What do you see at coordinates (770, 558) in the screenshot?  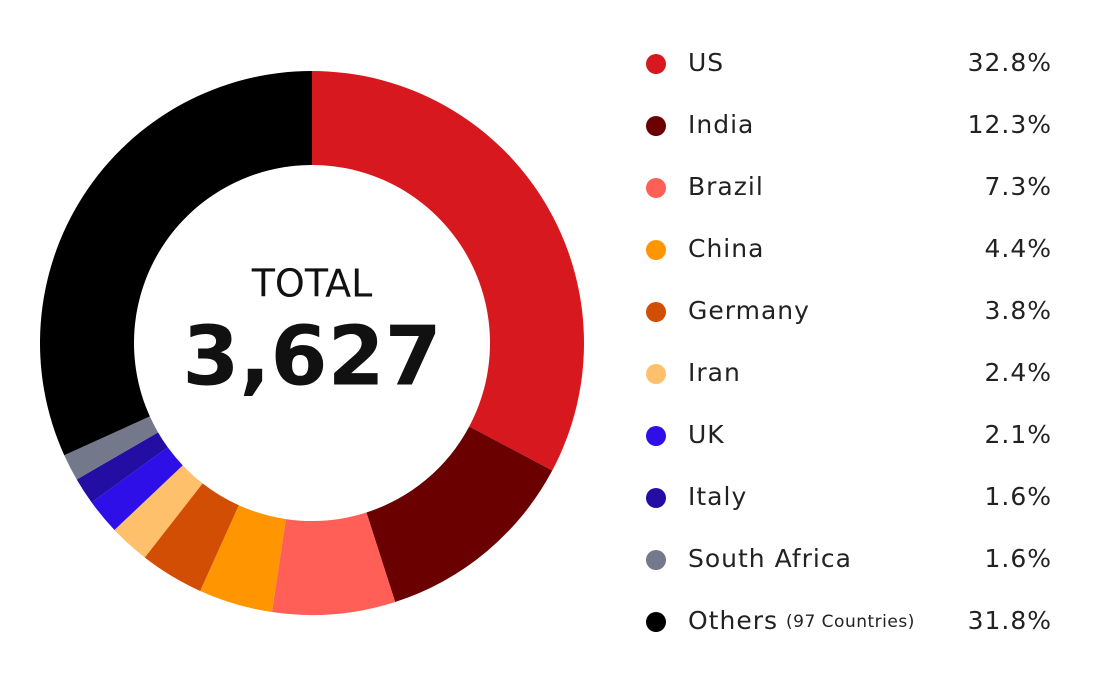 I see `legend-label: South Africa` at bounding box center [770, 558].